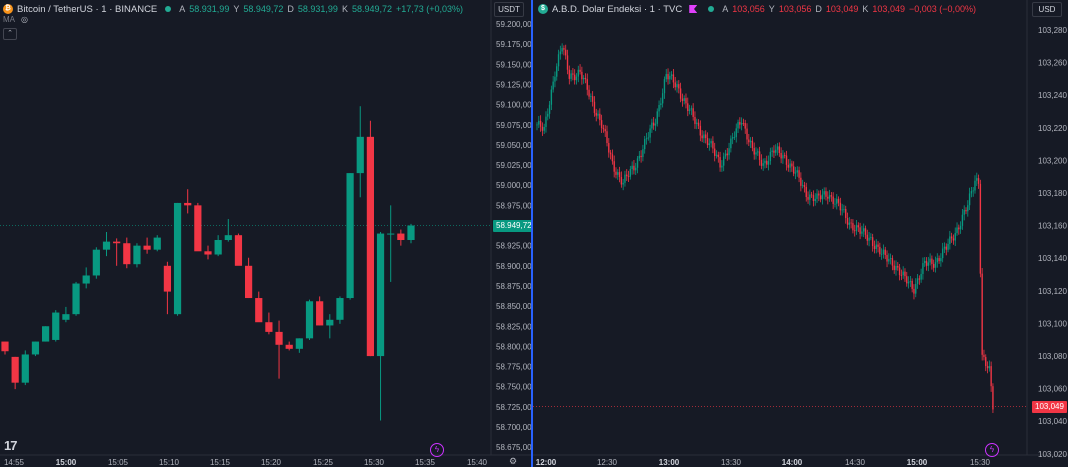 This screenshot has width=1068, height=467. What do you see at coordinates (66, 462) in the screenshot?
I see `time-tick-label: 15:00` at bounding box center [66, 462].